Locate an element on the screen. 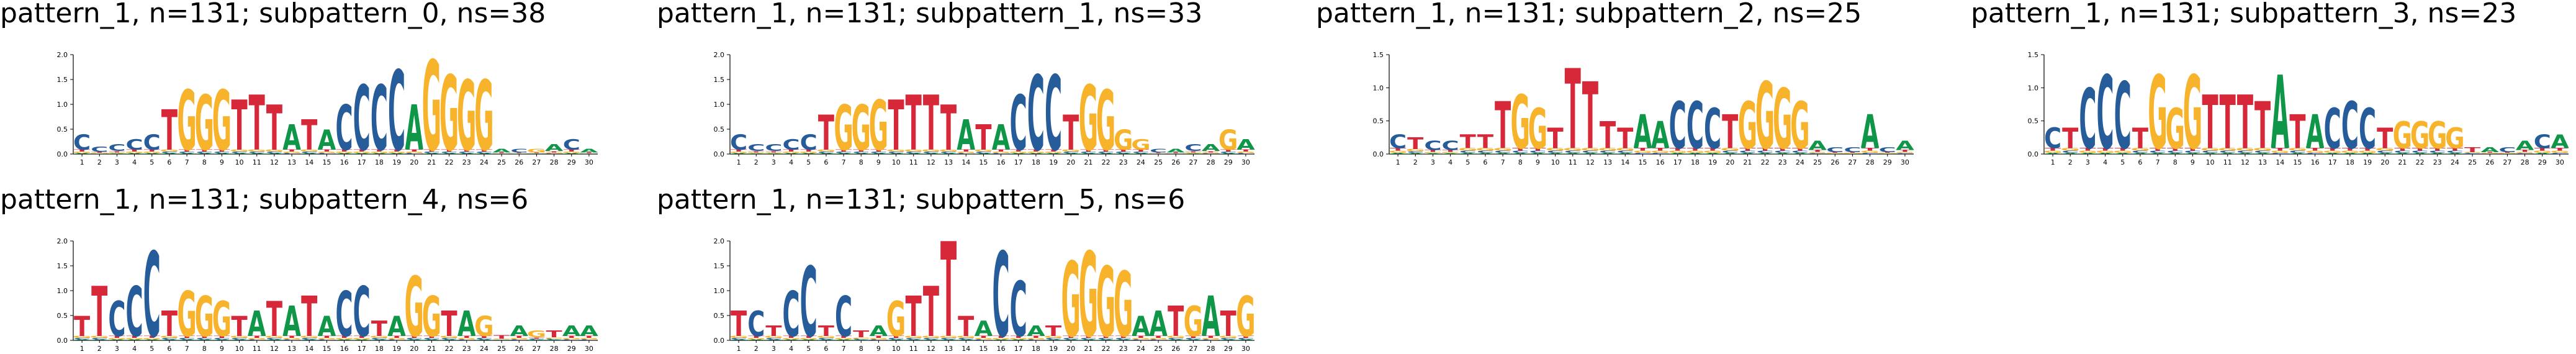 The width and height of the screenshot is (2576, 354). x-tick-label: 29 is located at coordinates (1228, 349).